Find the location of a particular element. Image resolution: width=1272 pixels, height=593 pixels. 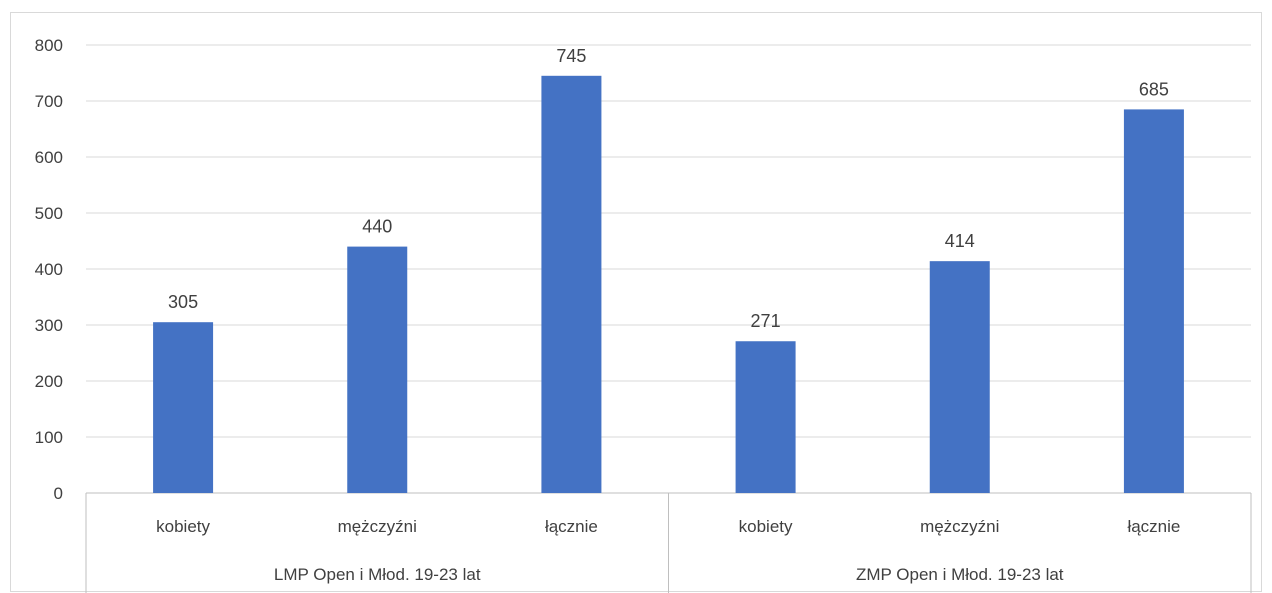

y-tick-label: 500 is located at coordinates (49, 213).